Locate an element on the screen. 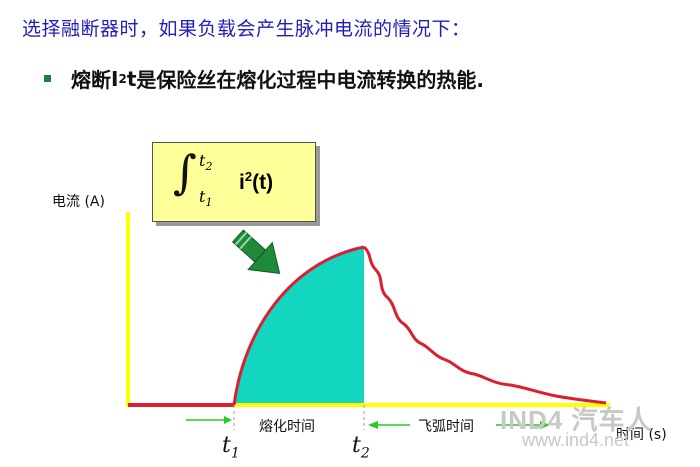 Image resolution: width=700 pixels, height=467 pixels. integrand: i2(t) is located at coordinates (256, 181).